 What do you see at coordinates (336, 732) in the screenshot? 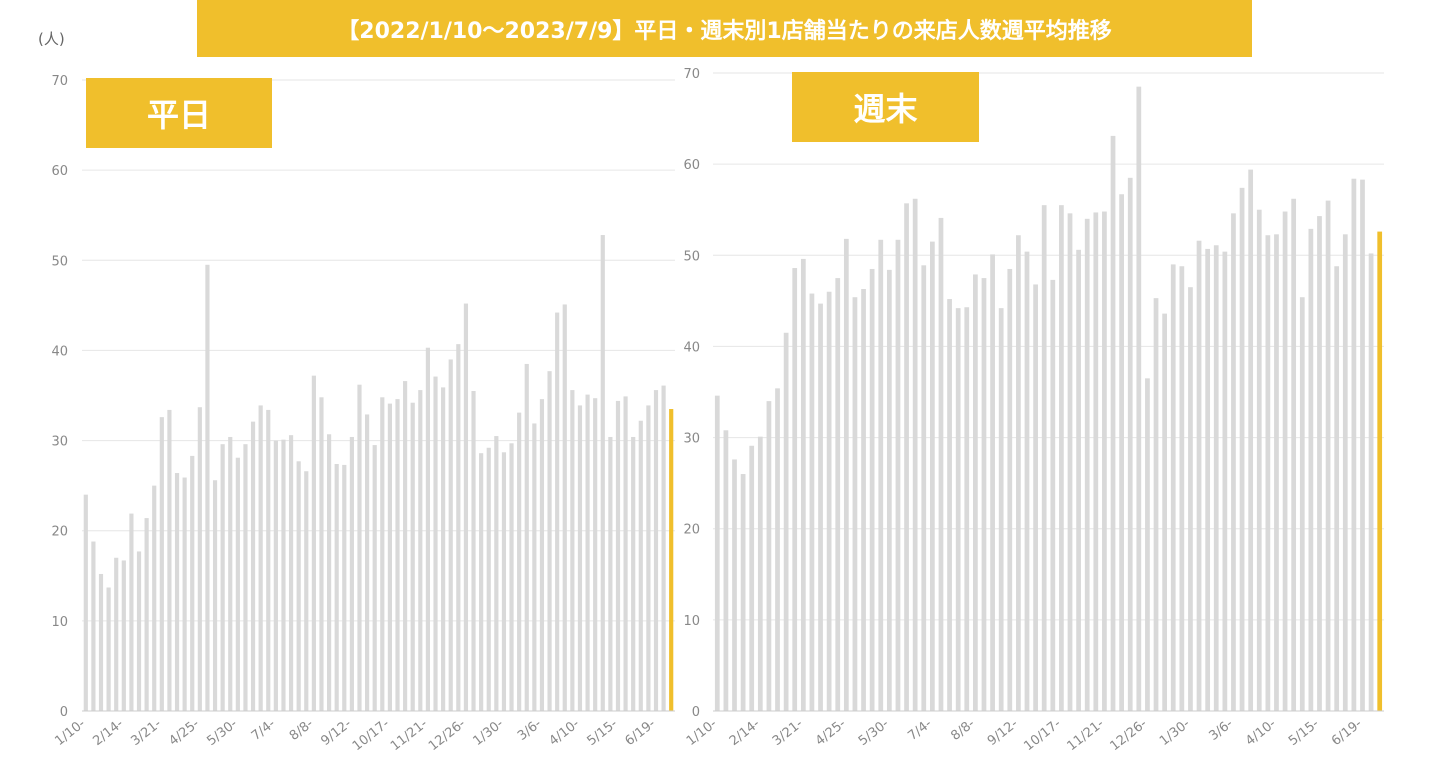
I see `x-tick-label: 9/12-` at bounding box center [336, 732].